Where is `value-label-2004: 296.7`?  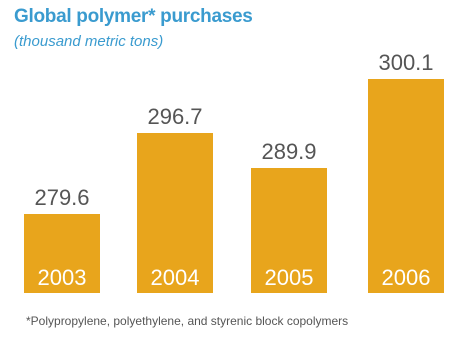 value-label-2004: 296.7 is located at coordinates (174, 116).